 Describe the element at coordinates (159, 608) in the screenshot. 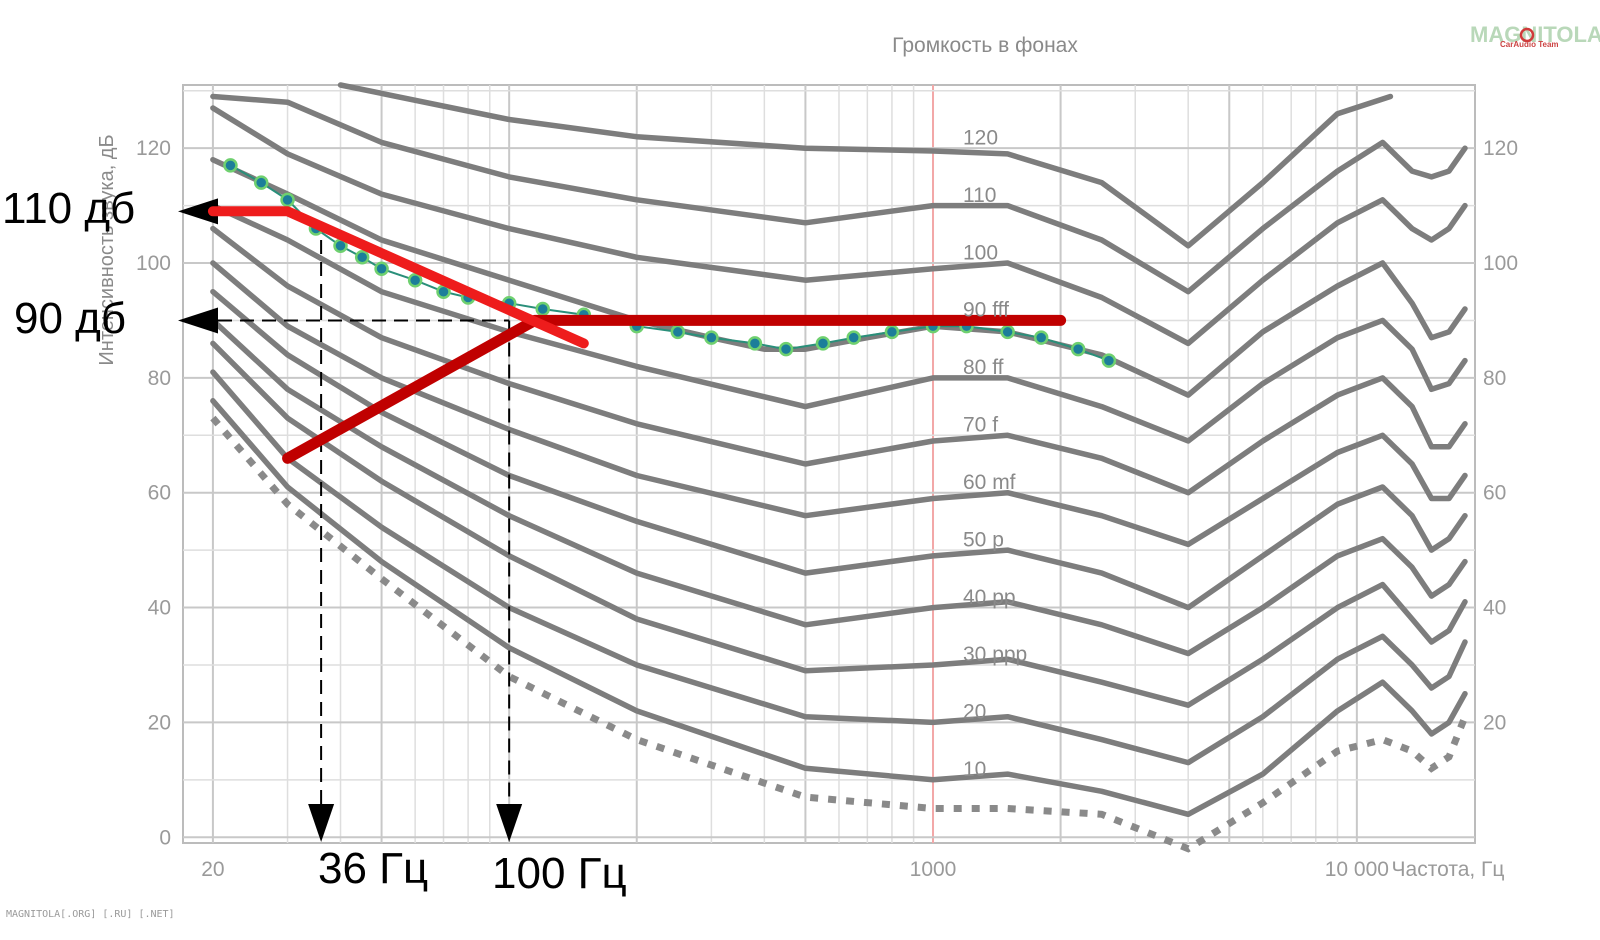

I see `y-tick-label: 40` at that location.